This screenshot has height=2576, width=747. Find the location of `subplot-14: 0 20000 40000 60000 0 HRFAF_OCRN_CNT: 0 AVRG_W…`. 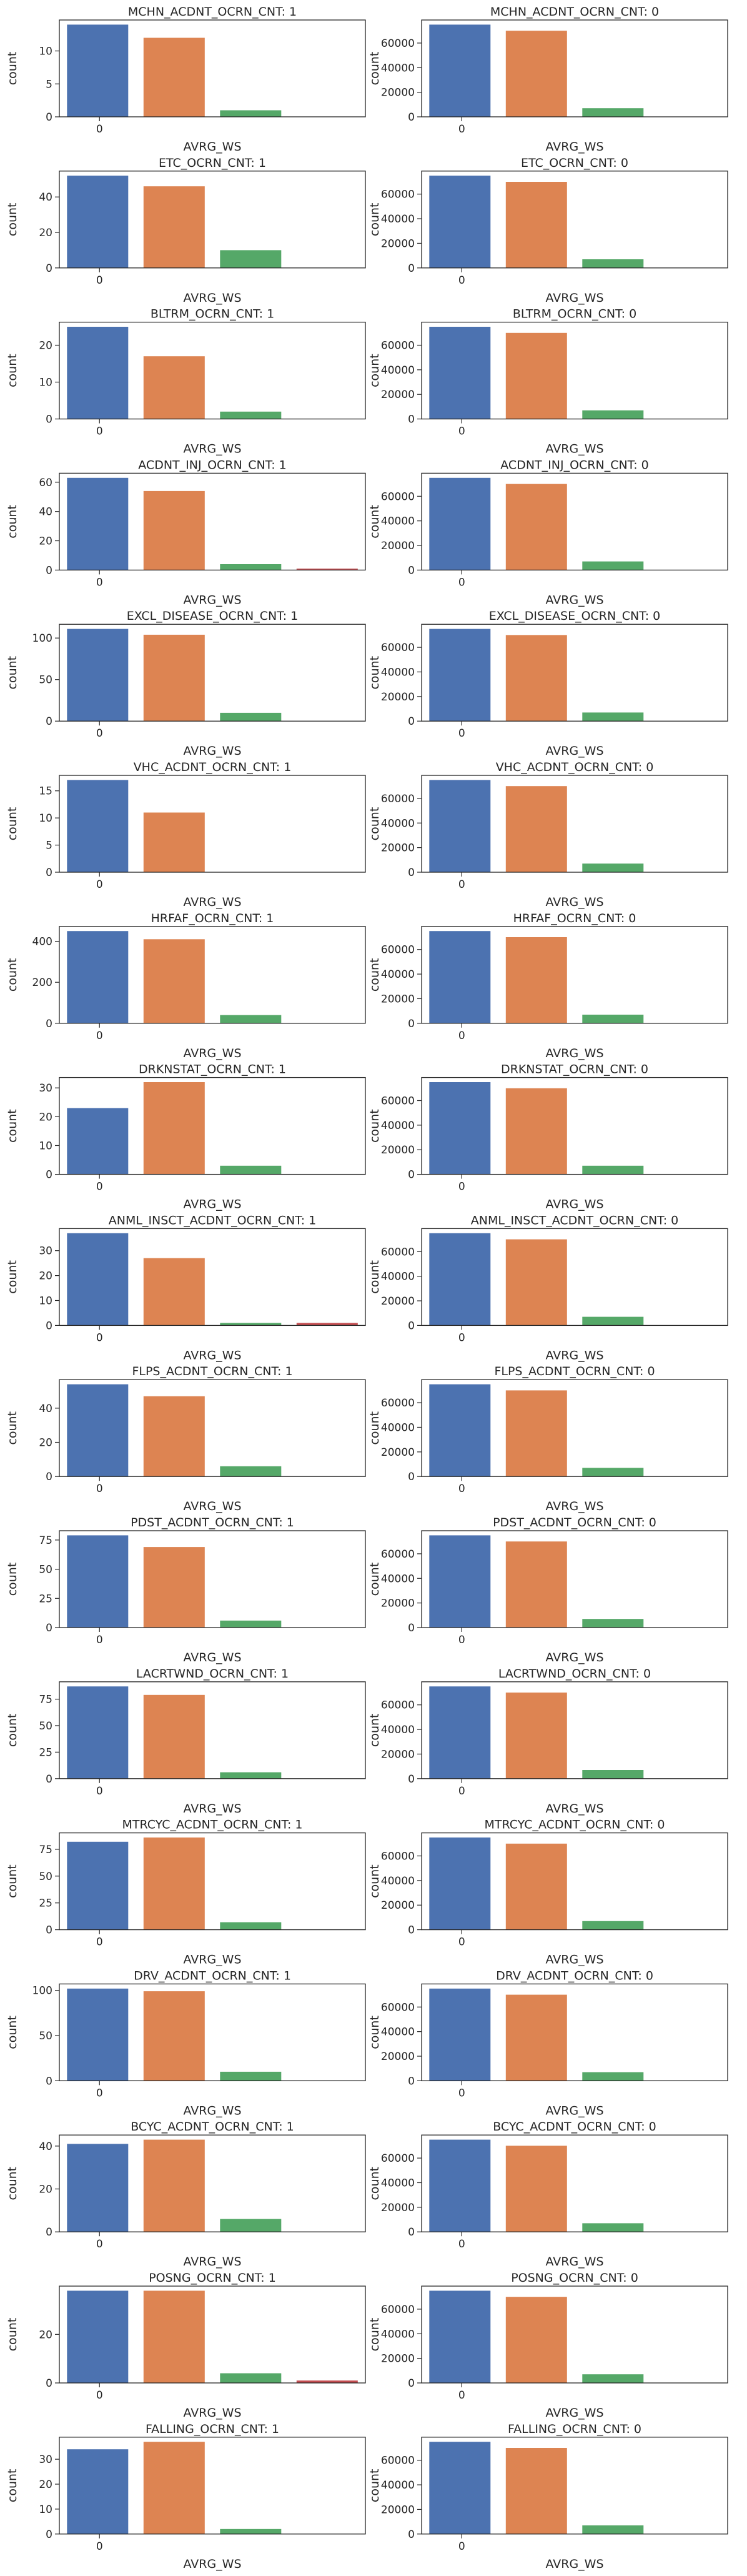

subplot-14: 0 20000 40000 60000 0 HRFAF_OCRN_CNT: 0 AVRG_W… is located at coordinates (548, 986).